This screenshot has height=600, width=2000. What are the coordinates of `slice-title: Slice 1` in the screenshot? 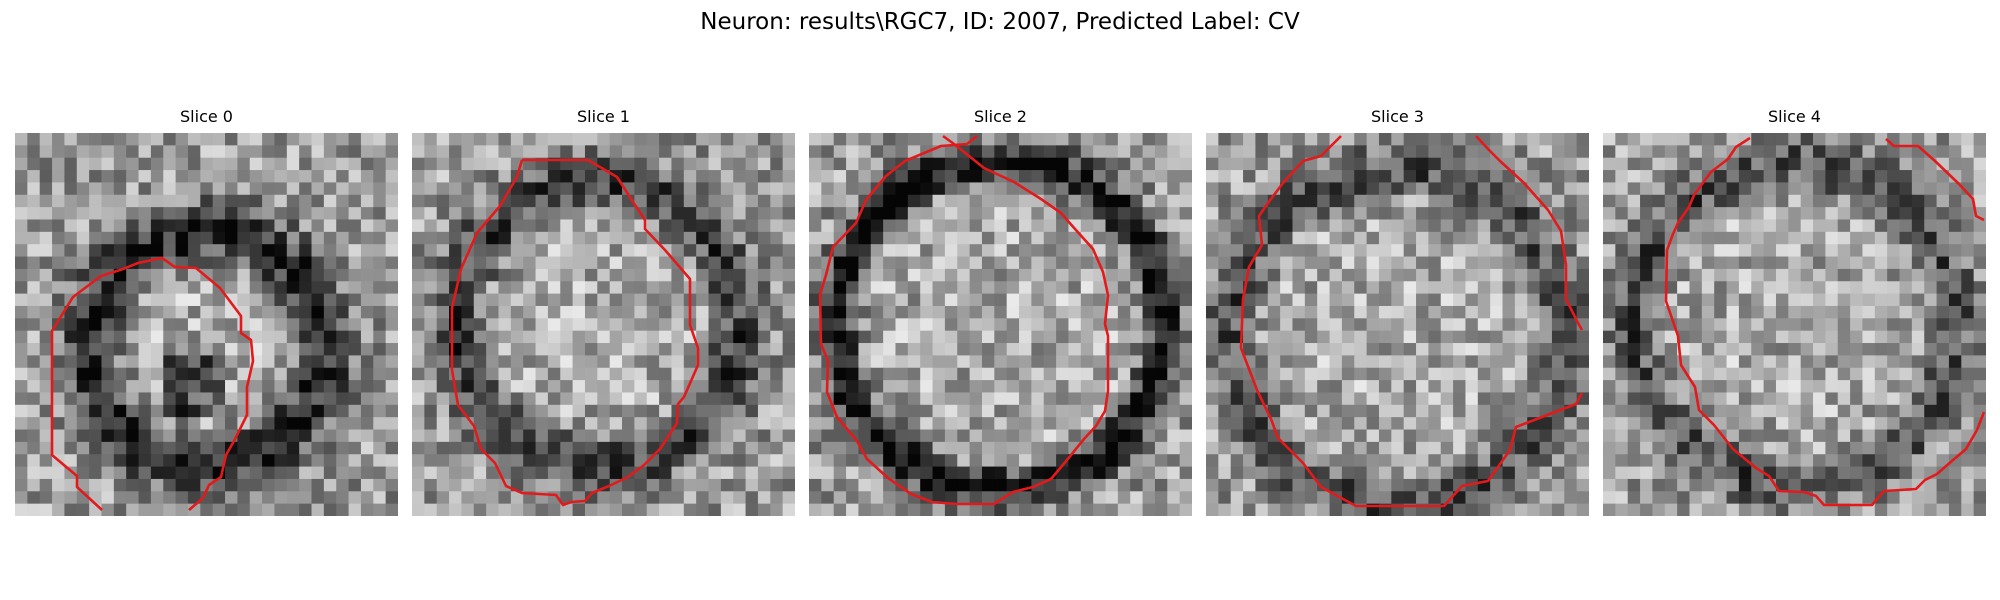 It's located at (603, 116).